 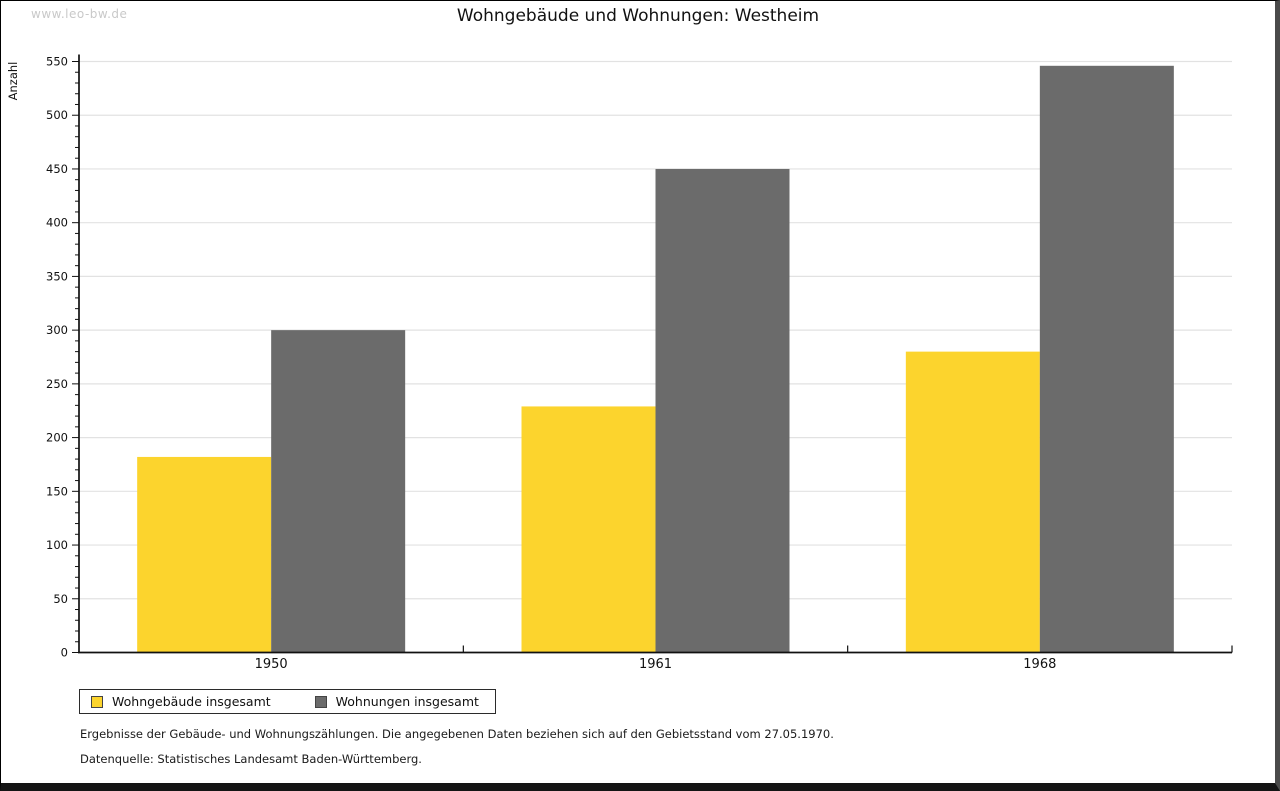 I want to click on y-tick-label: 550, so click(x=57, y=62).